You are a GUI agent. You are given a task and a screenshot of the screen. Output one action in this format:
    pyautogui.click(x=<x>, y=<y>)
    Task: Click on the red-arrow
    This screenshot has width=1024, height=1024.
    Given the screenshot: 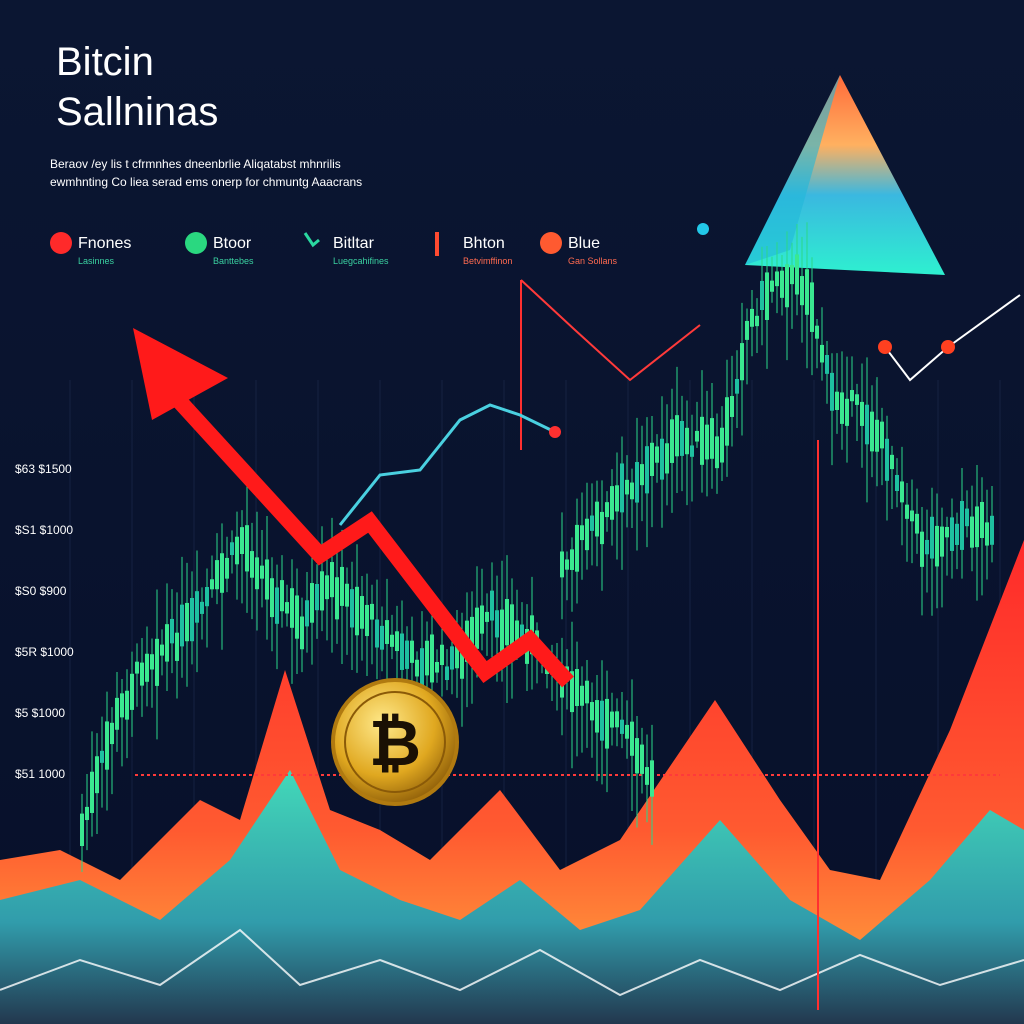 What is the action you would take?
    pyautogui.click(x=364, y=531)
    